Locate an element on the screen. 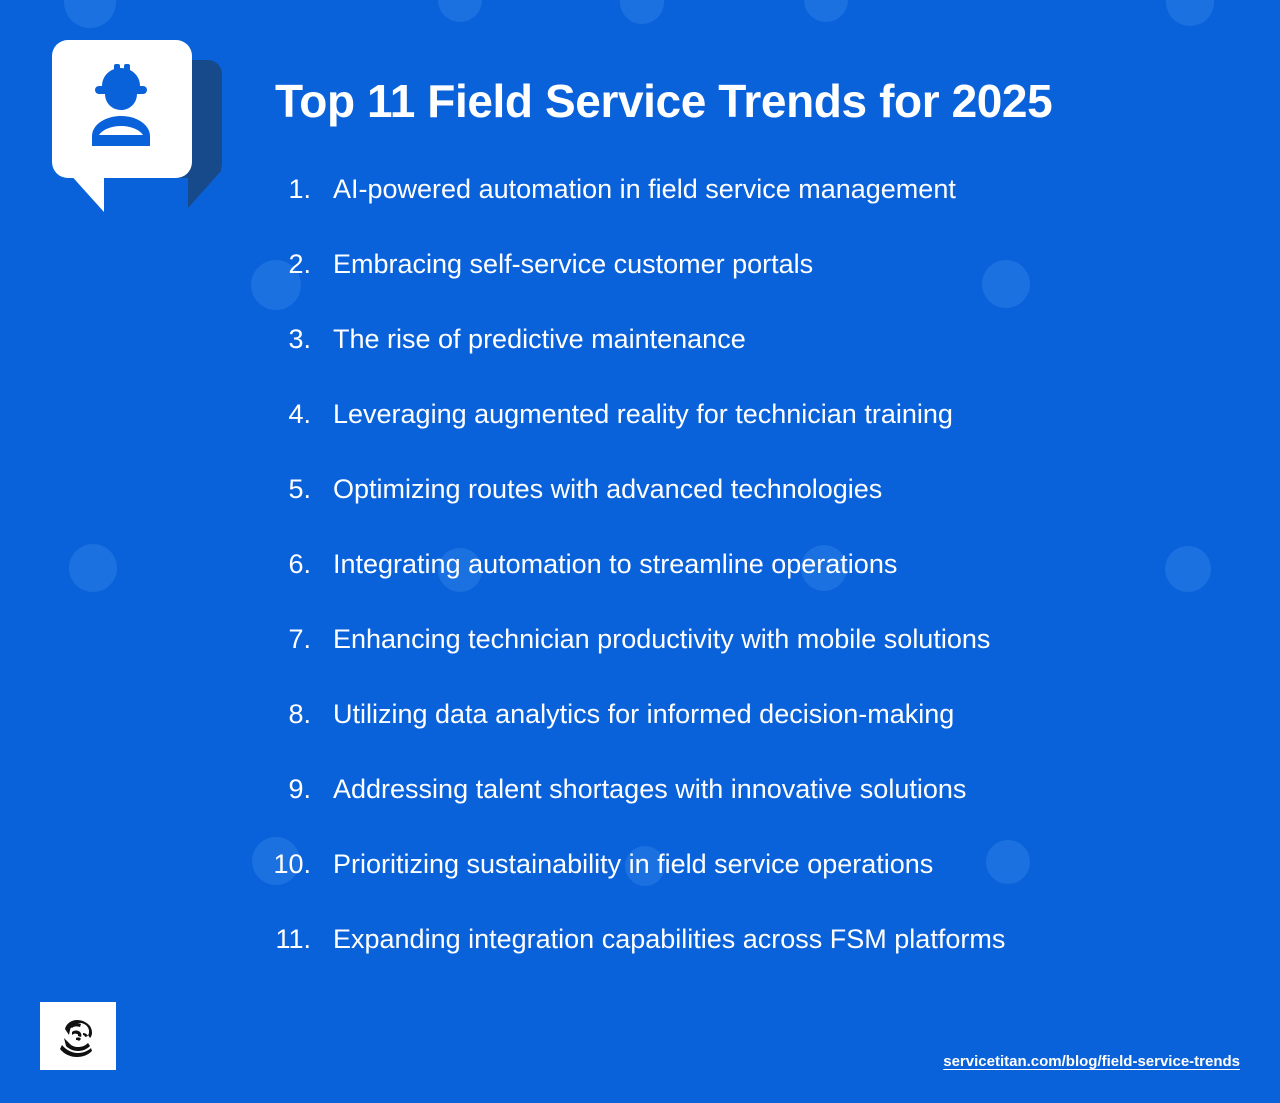  page-title: Top 11 Field Service Trends for 2025 is located at coordinates (664, 101).